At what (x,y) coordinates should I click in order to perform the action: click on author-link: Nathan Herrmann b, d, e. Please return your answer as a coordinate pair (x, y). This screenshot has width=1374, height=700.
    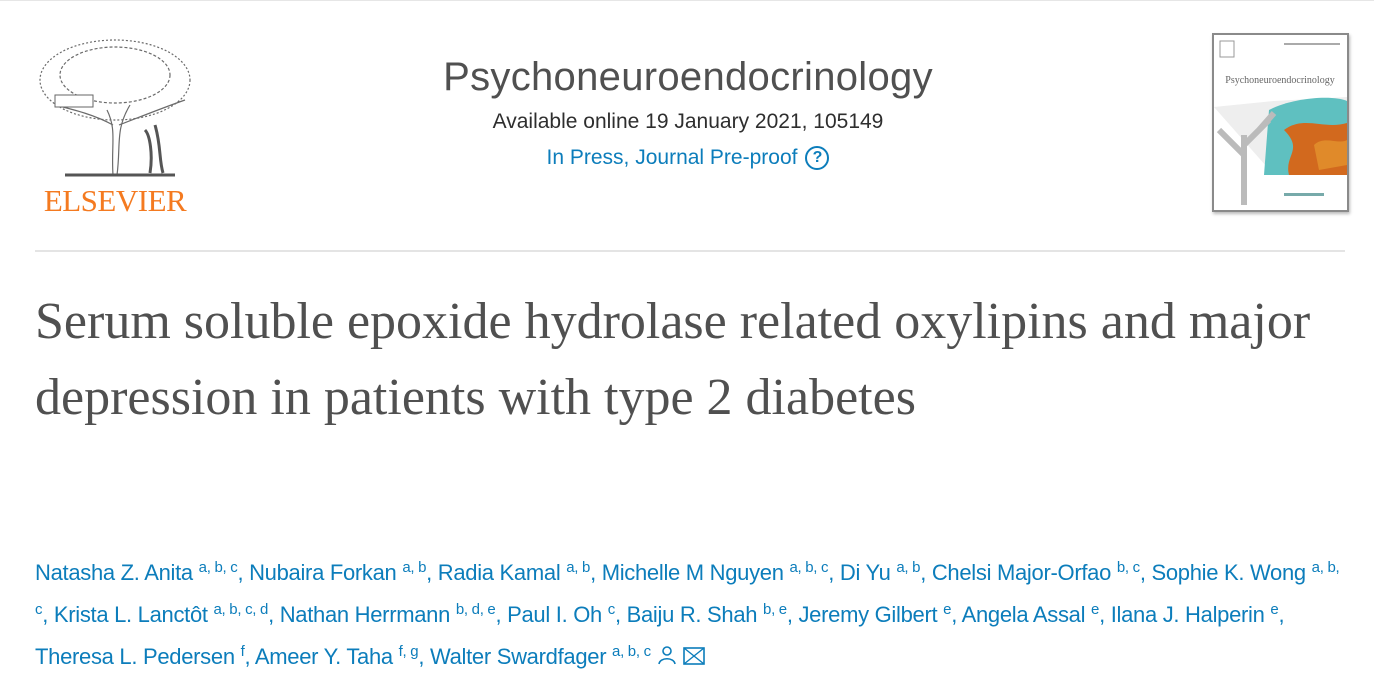
    Looking at the image, I should click on (388, 614).